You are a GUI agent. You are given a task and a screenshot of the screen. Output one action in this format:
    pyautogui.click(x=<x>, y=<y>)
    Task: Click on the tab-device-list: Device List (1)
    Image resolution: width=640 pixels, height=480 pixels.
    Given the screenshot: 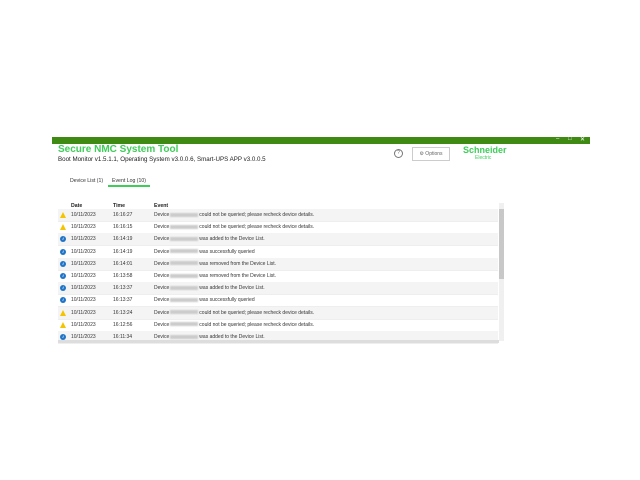 What is the action you would take?
    pyautogui.click(x=87, y=181)
    